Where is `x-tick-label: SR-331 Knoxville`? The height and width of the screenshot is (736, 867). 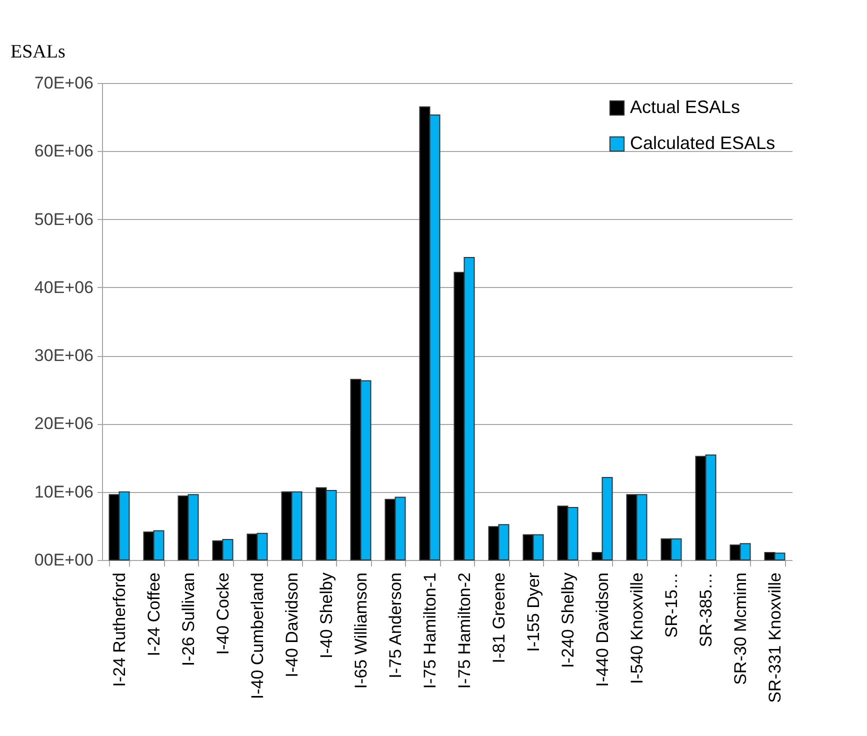
x-tick-label: SR-331 Knoxville is located at coordinates (774, 637).